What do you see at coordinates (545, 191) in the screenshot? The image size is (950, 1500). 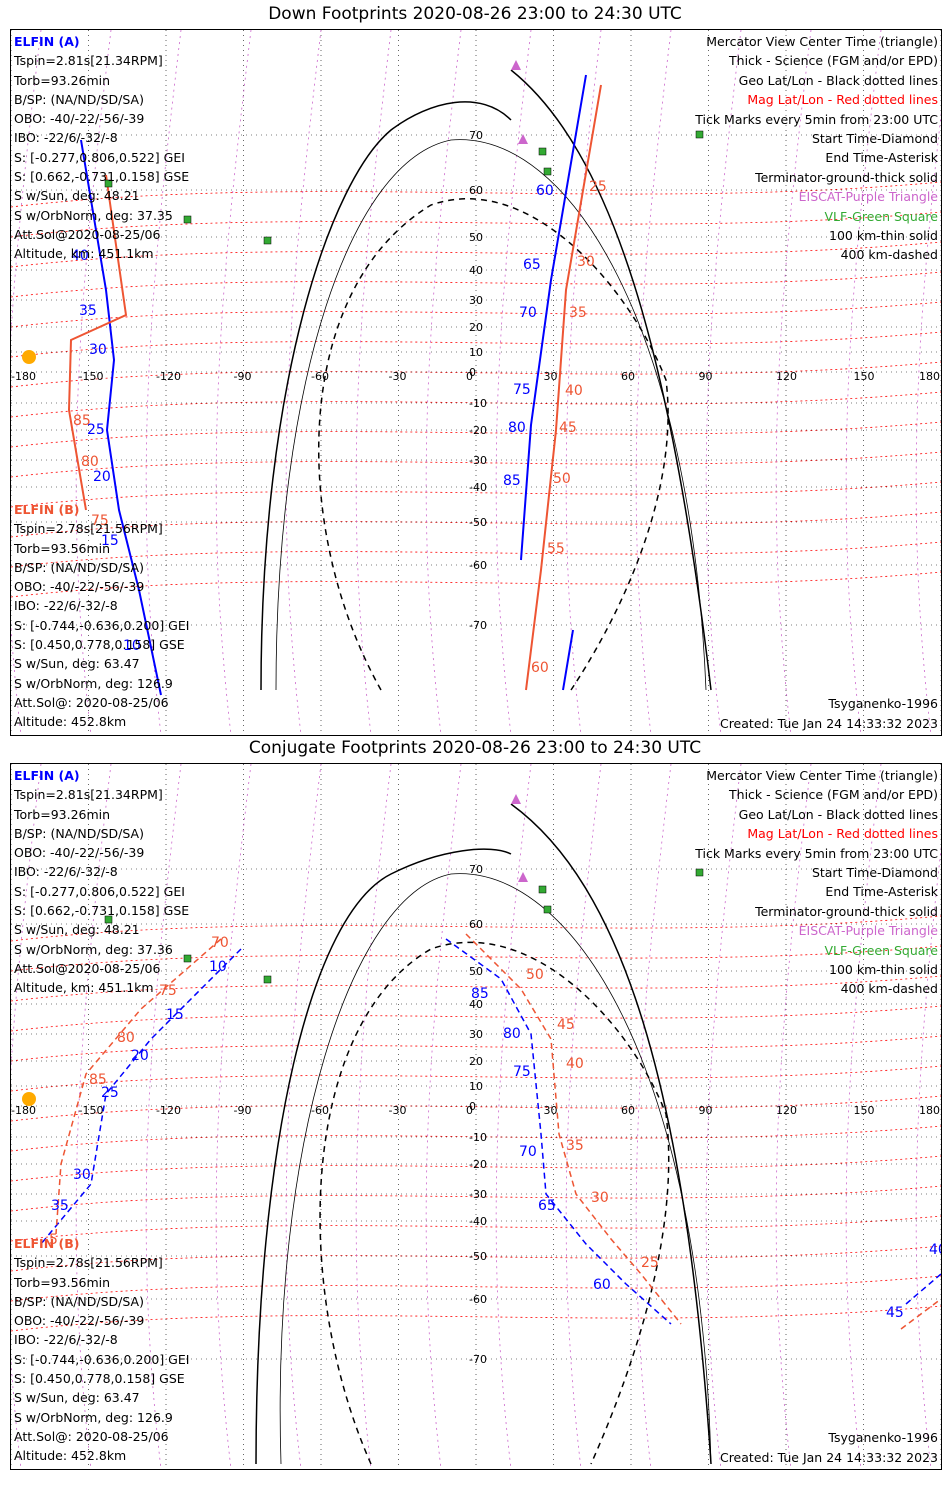 I see `label-a-60: 60` at bounding box center [545, 191].